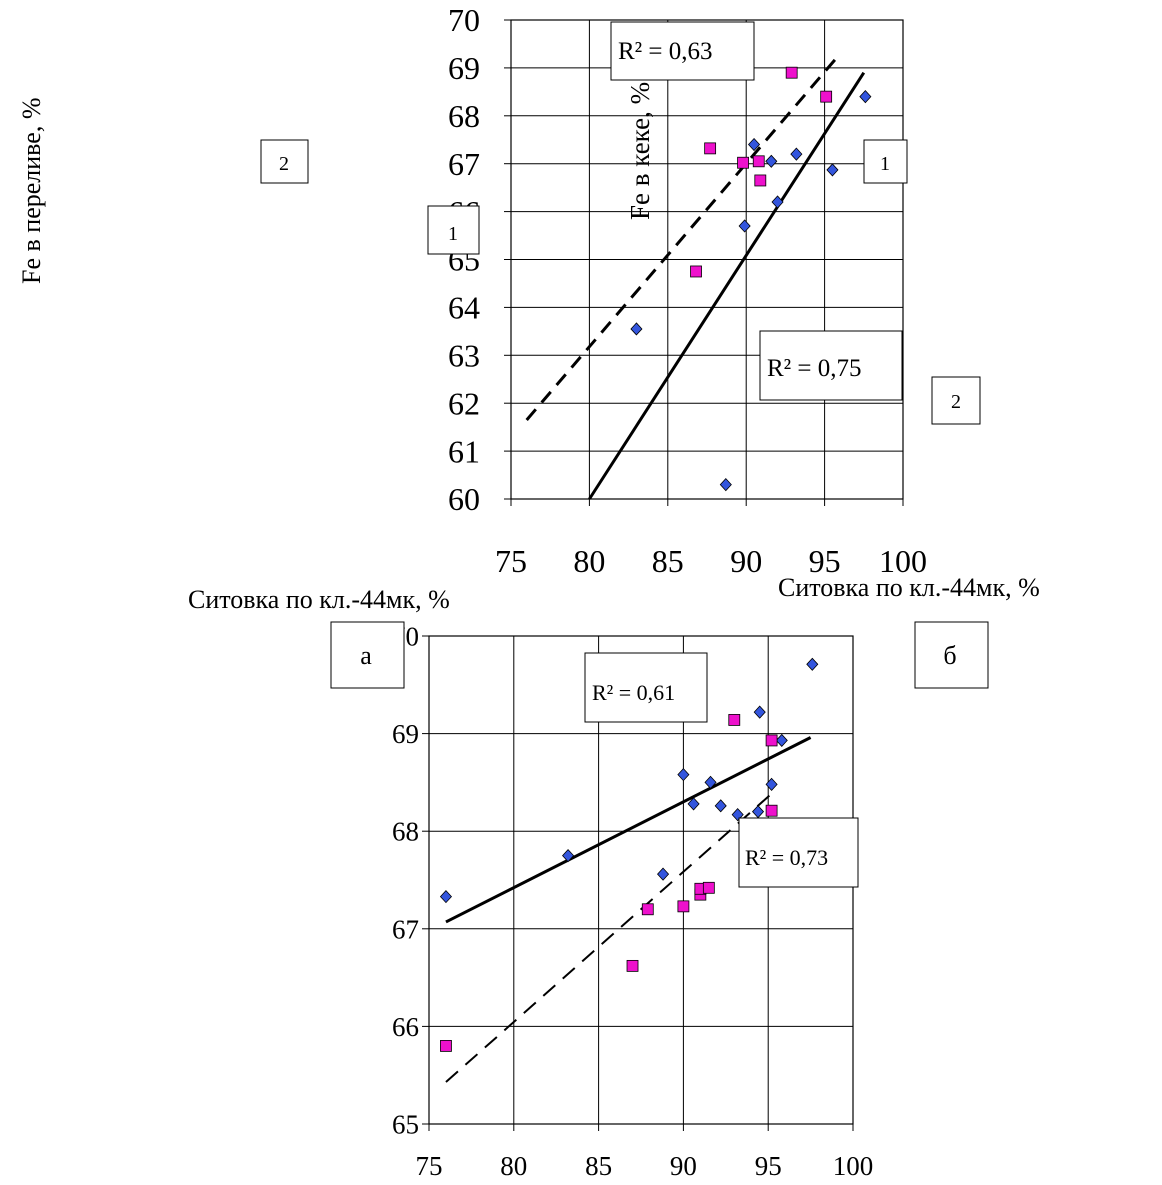  I want to click on y-axis-label-top: Fe в переливе, %, so click(31, 191).